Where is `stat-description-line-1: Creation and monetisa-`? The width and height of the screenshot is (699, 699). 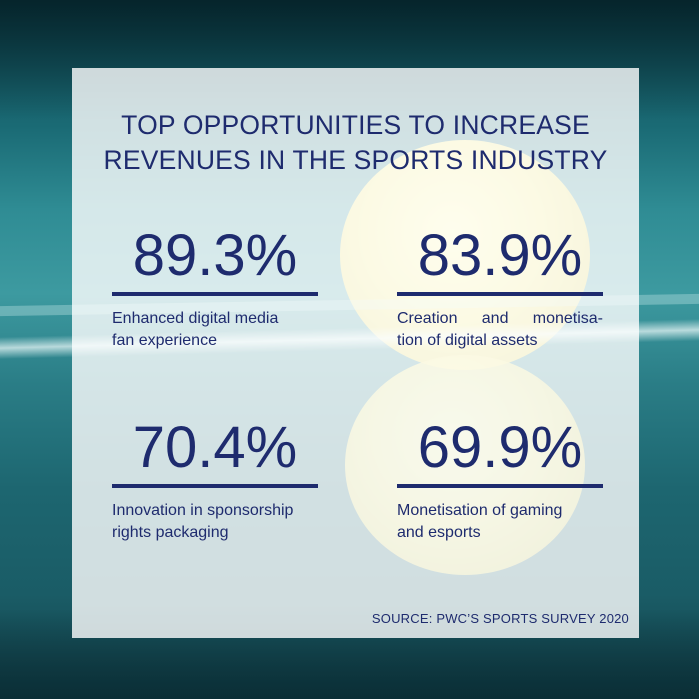 stat-description-line-1: Creation and monetisa- is located at coordinates (500, 318).